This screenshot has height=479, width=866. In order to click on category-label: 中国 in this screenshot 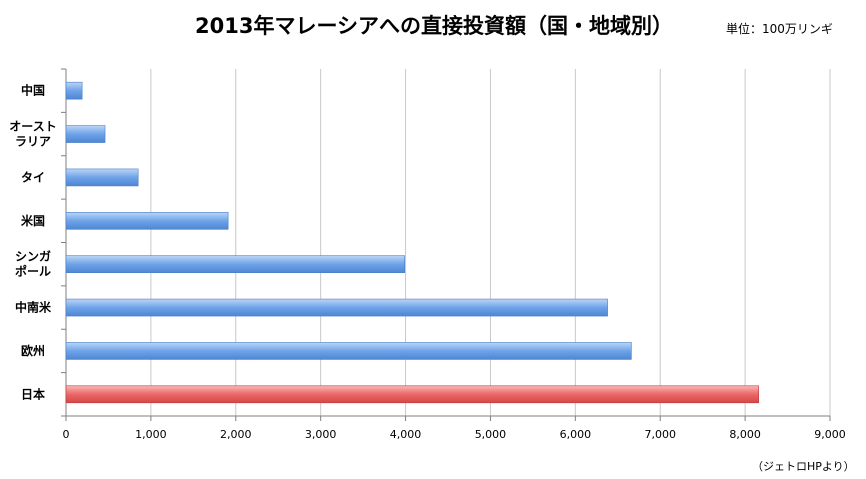, I will do `click(33, 90)`.